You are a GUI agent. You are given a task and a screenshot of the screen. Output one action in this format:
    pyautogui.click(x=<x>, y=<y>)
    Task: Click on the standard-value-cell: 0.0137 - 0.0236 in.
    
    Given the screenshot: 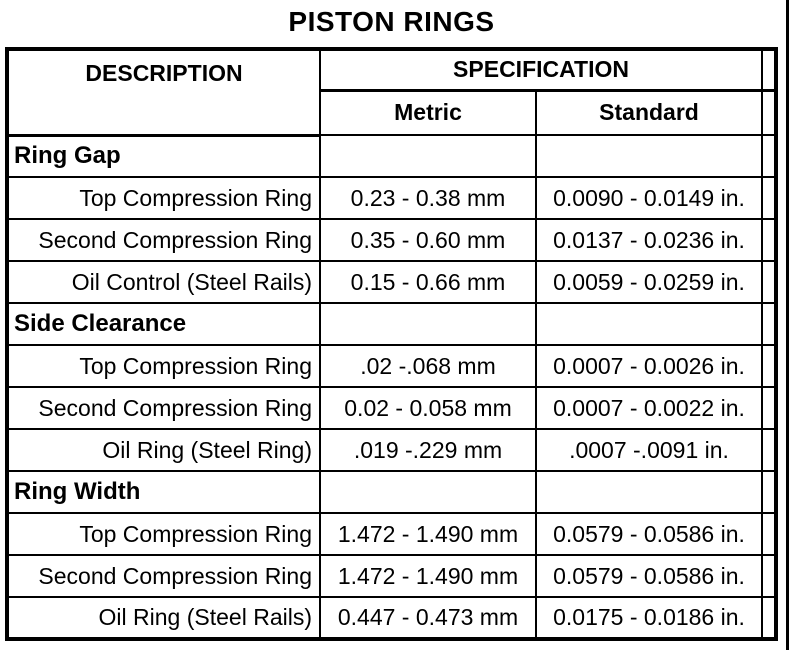 What is the action you would take?
    pyautogui.click(x=649, y=240)
    